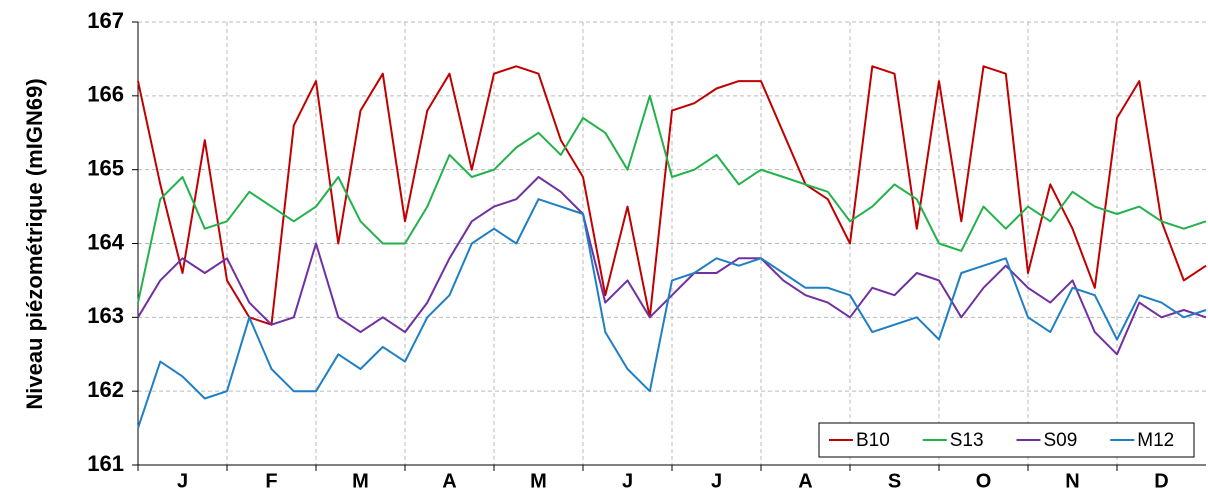  I want to click on legend-label: S13, so click(967, 440).